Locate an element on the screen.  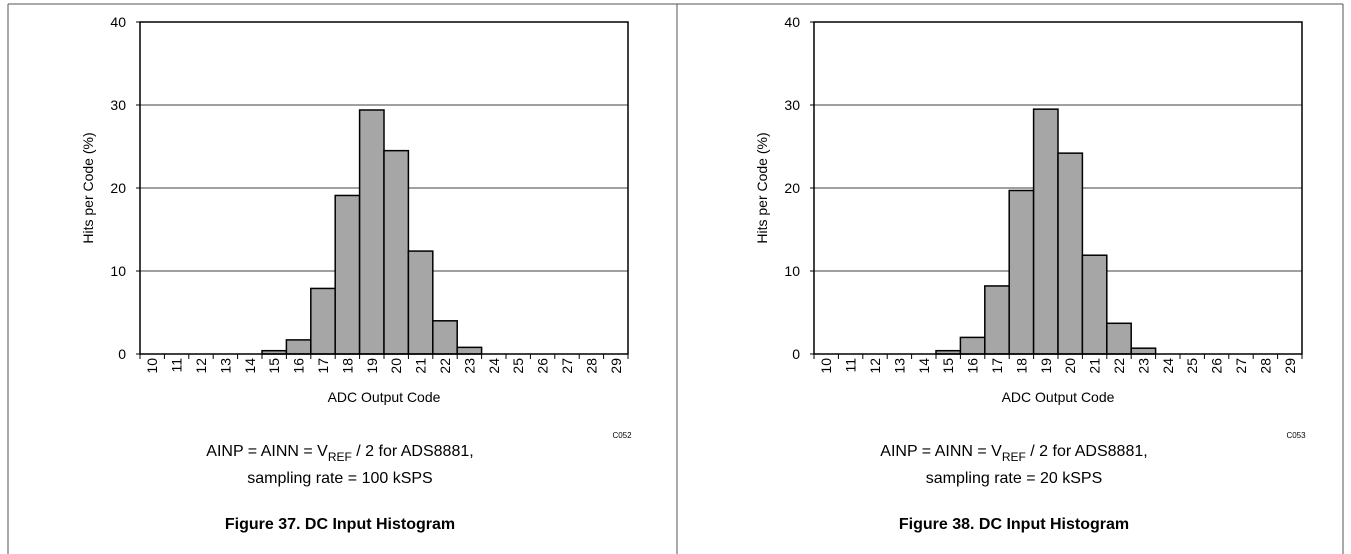
condition-line: sampling rate = 100 kSPS is located at coordinates (339, 478).